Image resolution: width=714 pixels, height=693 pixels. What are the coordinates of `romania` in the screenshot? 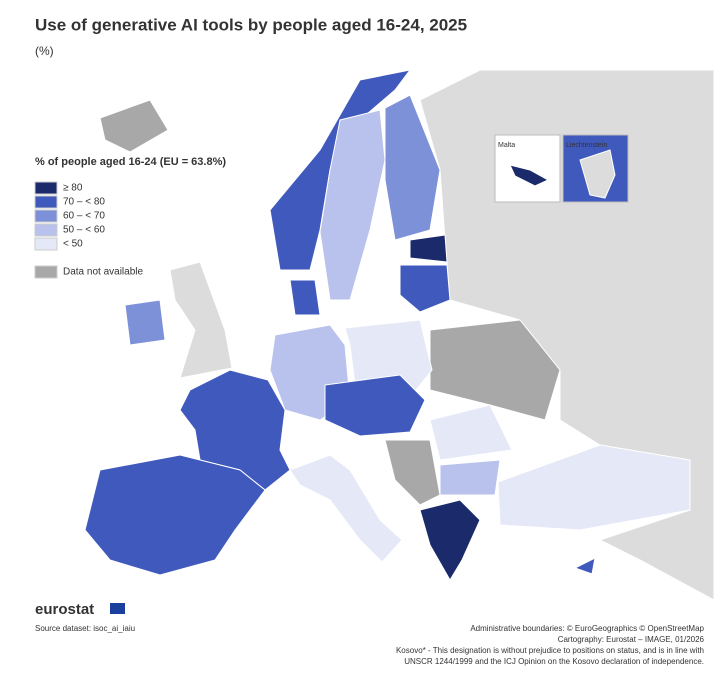 It's located at (471, 432).